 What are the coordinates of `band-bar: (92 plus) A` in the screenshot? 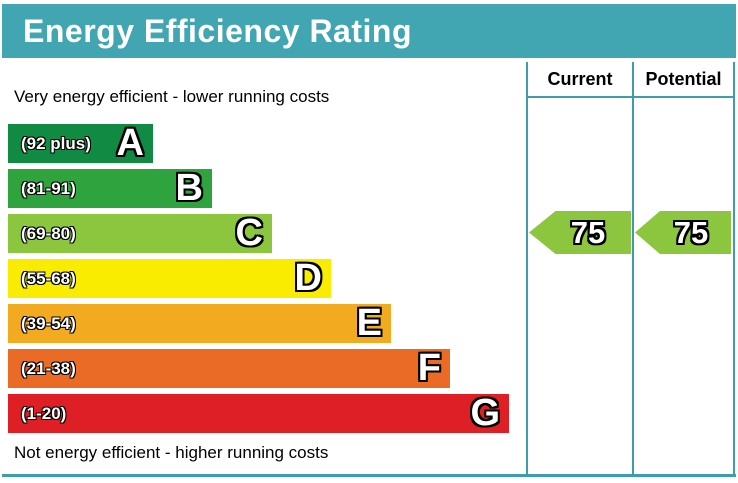 It's located at (80, 143).